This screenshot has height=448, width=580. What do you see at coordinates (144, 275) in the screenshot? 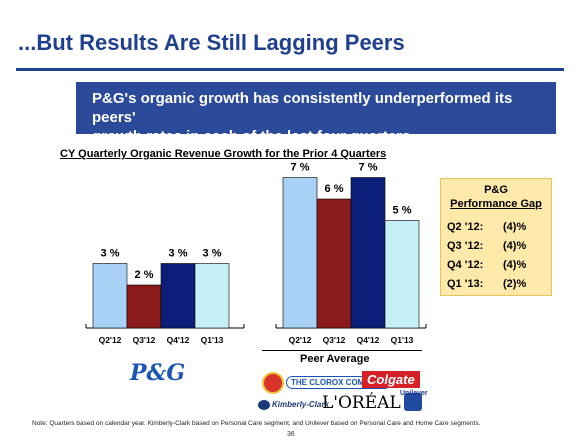
I see `data-label: 2 %` at bounding box center [144, 275].